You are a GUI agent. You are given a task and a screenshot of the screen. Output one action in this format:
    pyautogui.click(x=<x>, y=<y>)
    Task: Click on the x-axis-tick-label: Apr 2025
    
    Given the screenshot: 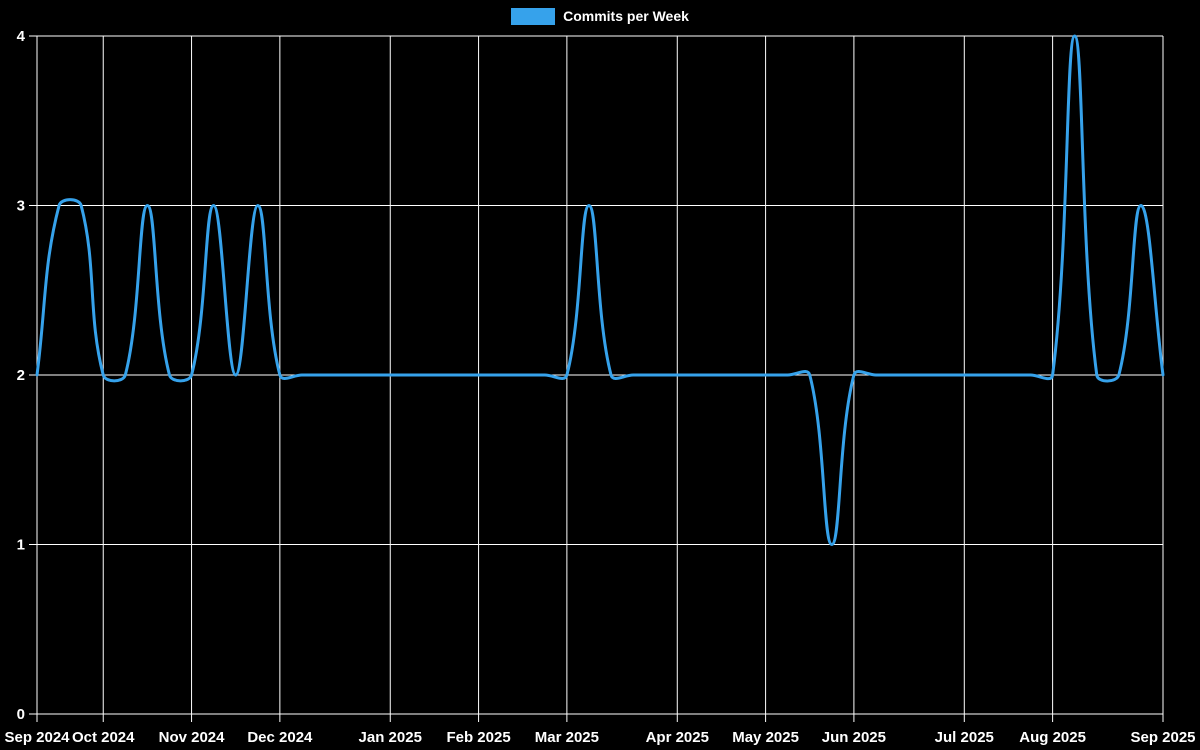 What is the action you would take?
    pyautogui.click(x=677, y=737)
    